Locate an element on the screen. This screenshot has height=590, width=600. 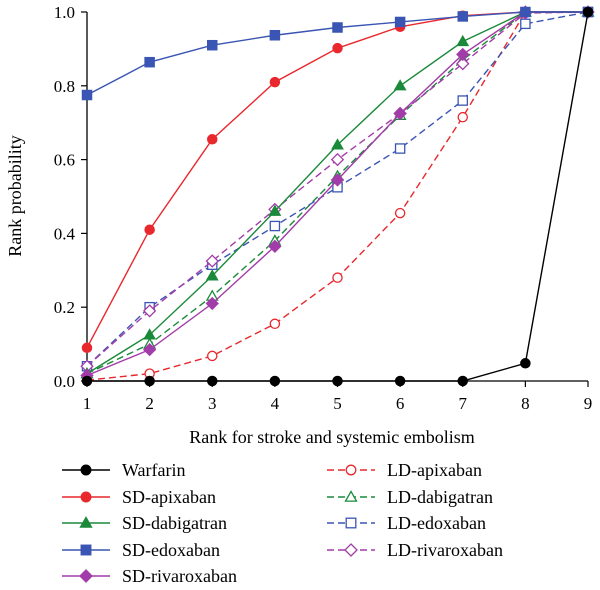
legend-item: SD-apixaban is located at coordinates (139, 497).